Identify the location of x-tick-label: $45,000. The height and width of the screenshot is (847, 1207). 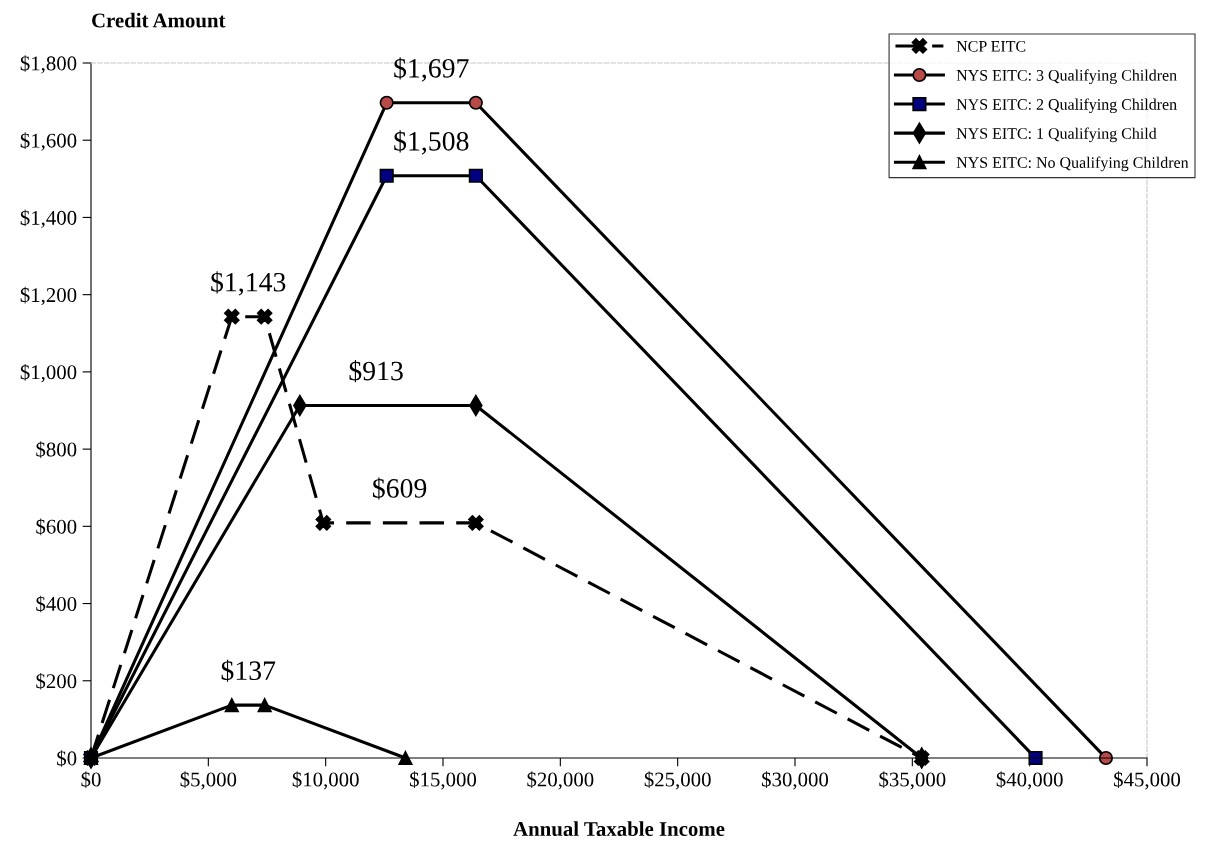
(1147, 780).